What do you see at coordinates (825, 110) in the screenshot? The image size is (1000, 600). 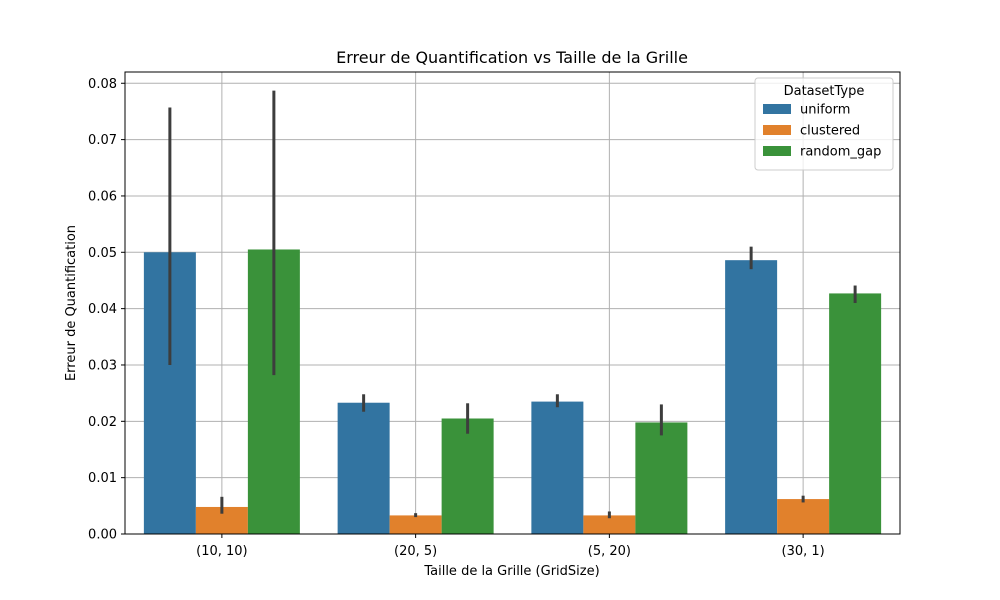 I see `legend-label-uniform: uniform` at bounding box center [825, 110].